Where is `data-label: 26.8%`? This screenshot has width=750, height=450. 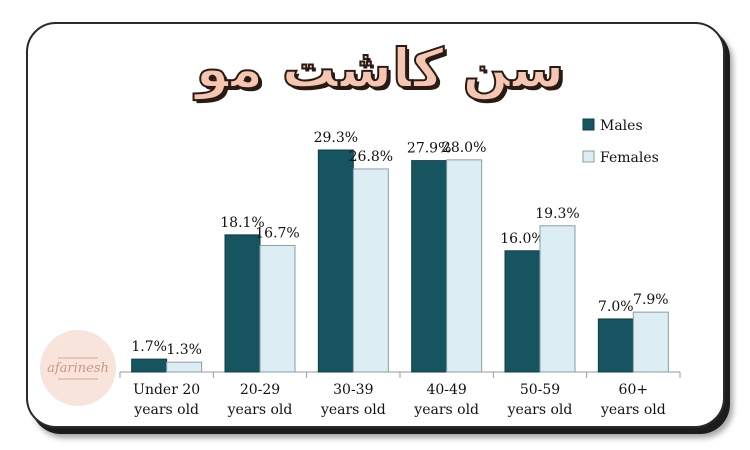 data-label: 26.8% is located at coordinates (371, 157).